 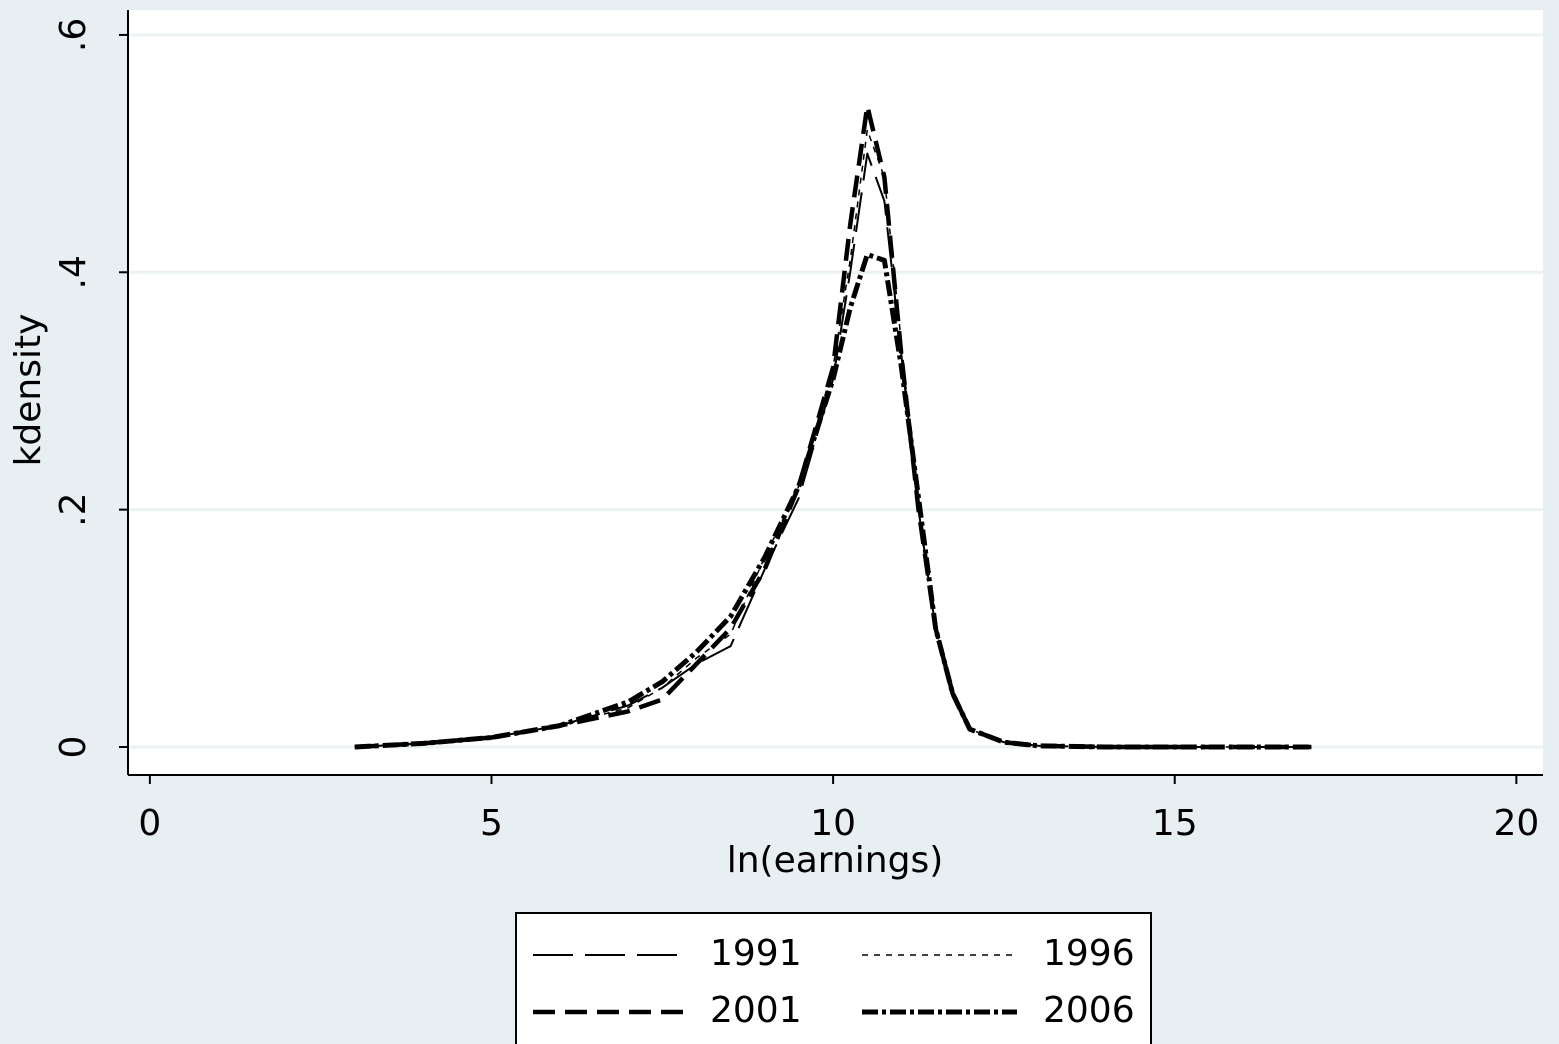 What do you see at coordinates (1089, 1010) in the screenshot?
I see `legend-label: 2006` at bounding box center [1089, 1010].